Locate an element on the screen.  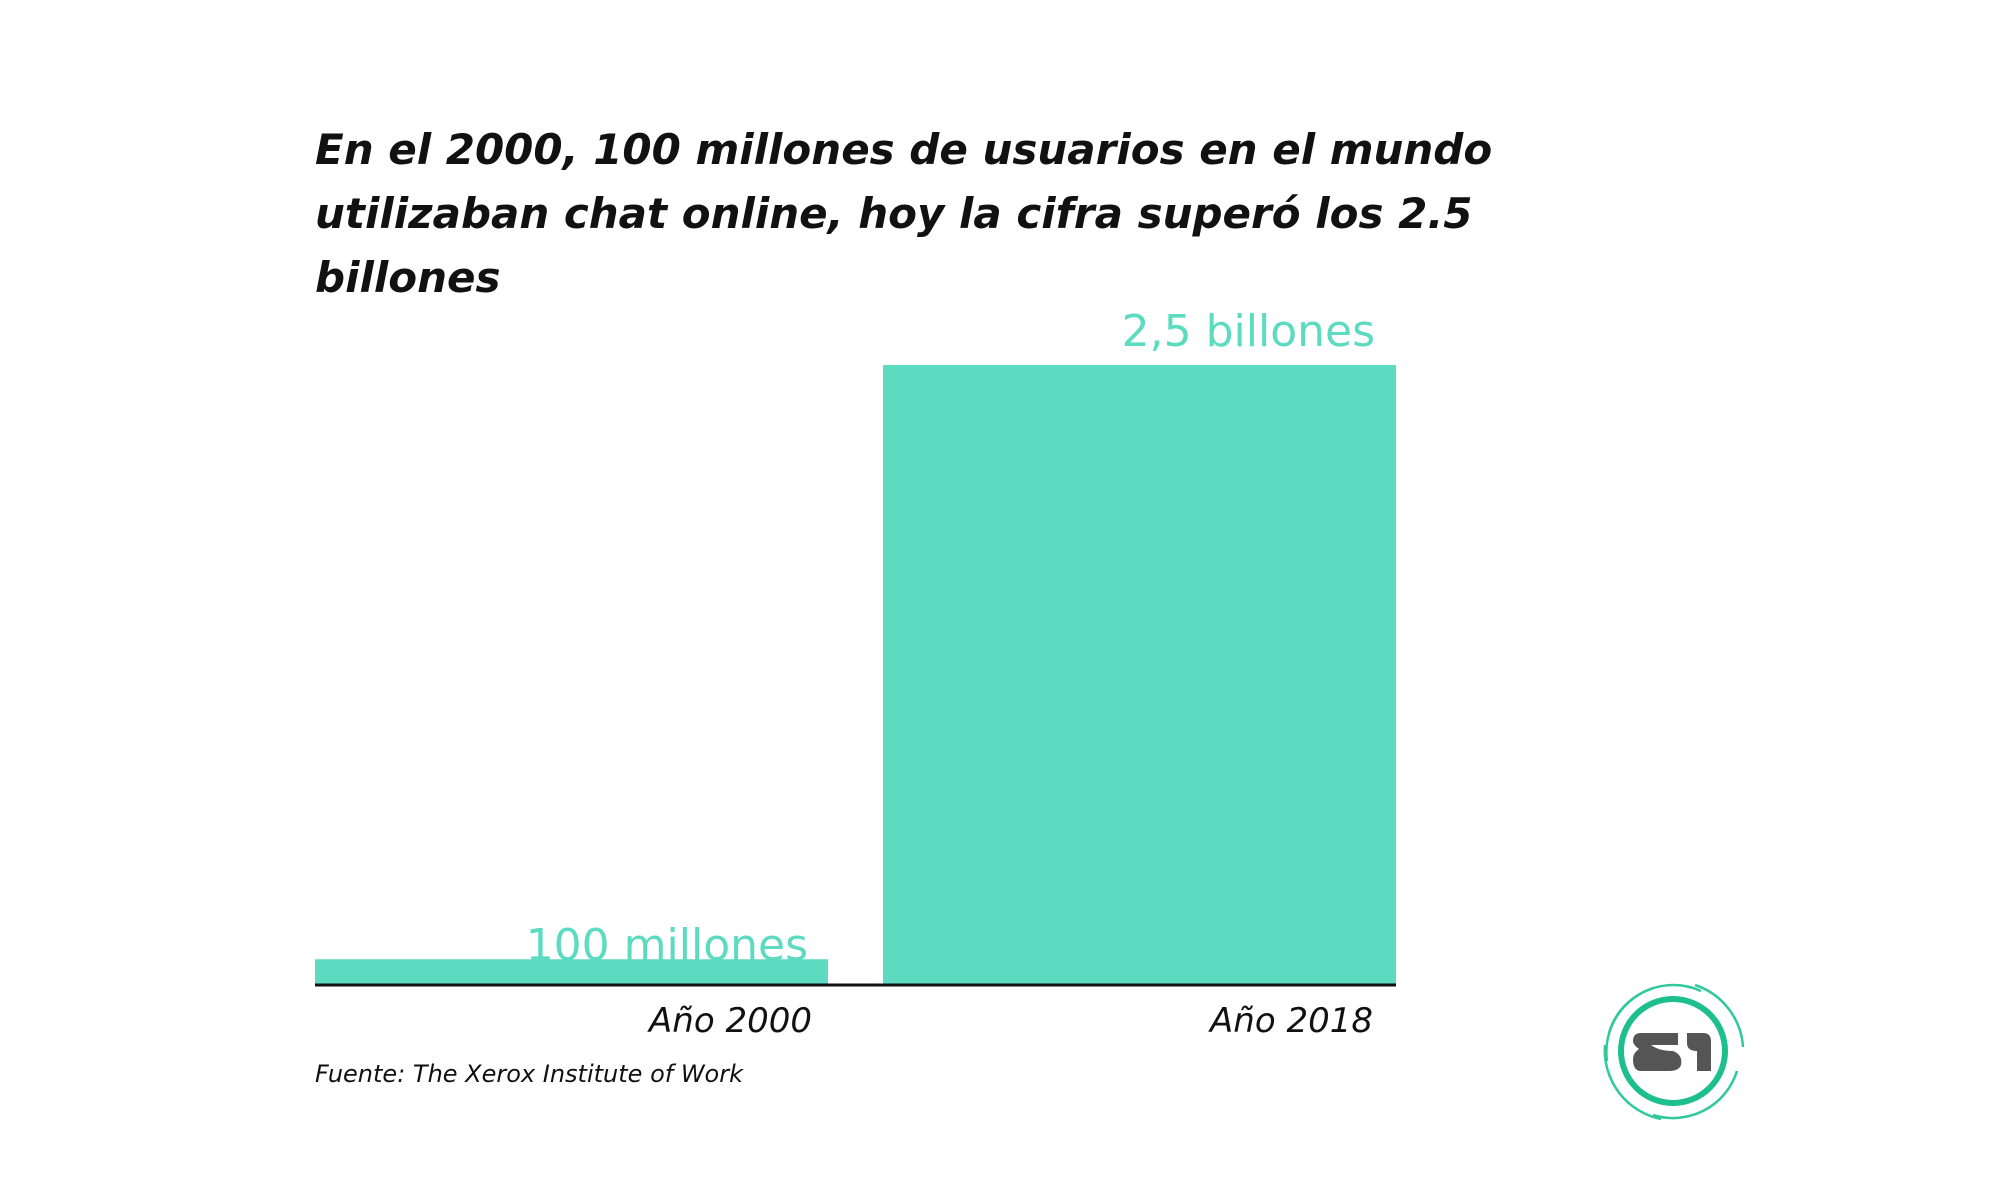
data-label-2000: 100 millones is located at coordinates (667, 945).